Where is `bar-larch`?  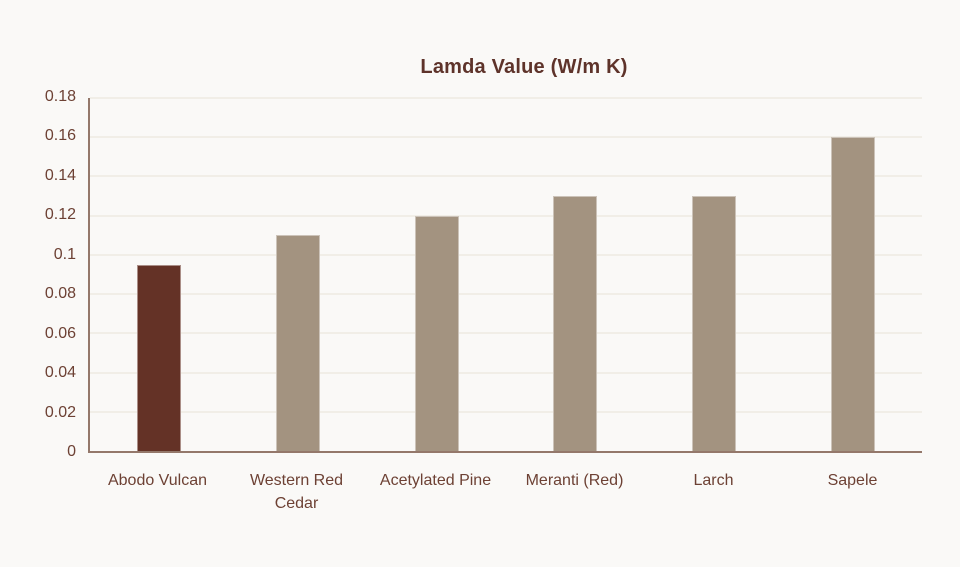
bar-larch is located at coordinates (714, 323).